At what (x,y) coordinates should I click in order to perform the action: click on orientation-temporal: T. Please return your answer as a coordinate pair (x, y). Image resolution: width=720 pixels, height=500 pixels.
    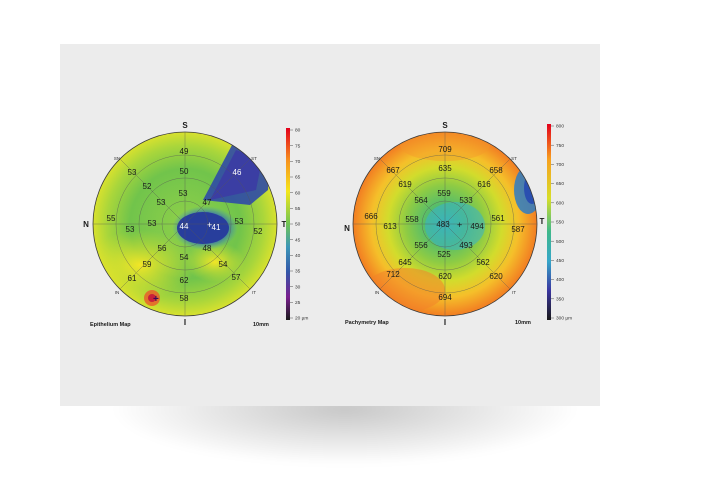
    Looking at the image, I should click on (542, 221).